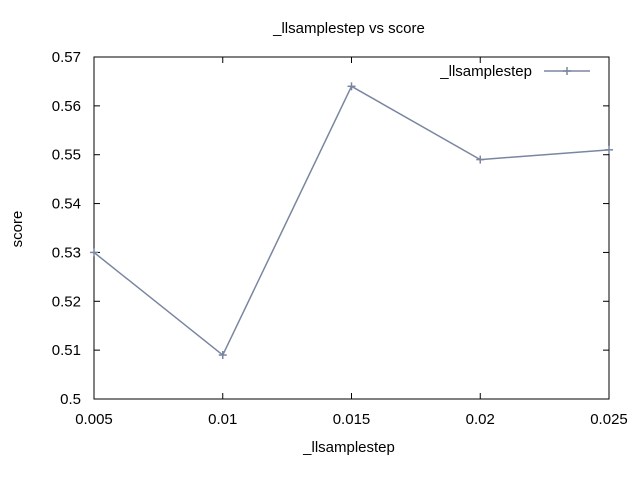  I want to click on y-tick-label: 0.53, so click(66, 252).